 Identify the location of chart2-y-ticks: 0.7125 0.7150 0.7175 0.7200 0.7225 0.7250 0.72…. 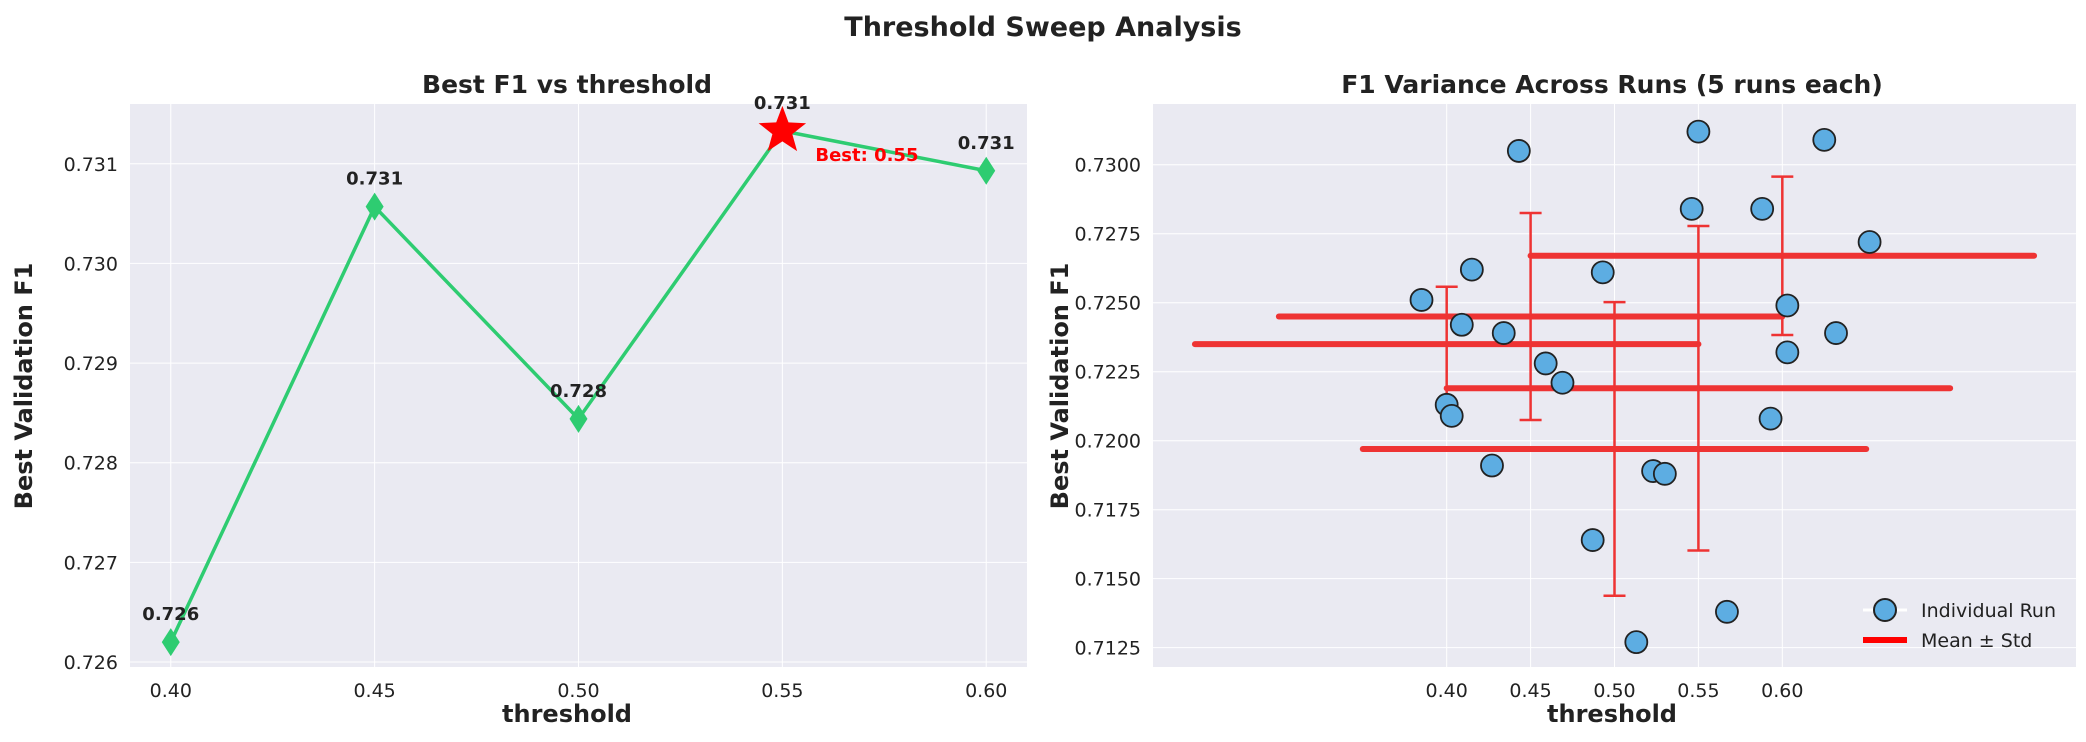
(1108, 407).